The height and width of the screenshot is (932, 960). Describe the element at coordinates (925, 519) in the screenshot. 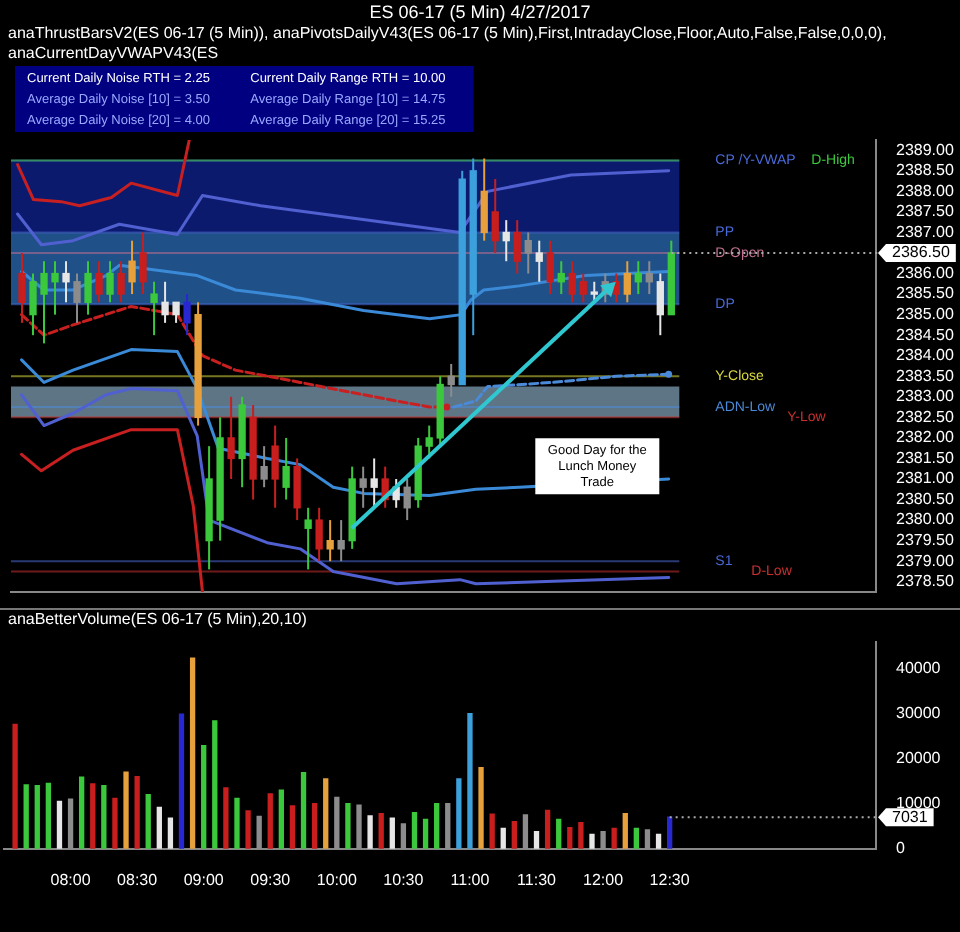

I see `y-tick-label: 2380.00` at that location.